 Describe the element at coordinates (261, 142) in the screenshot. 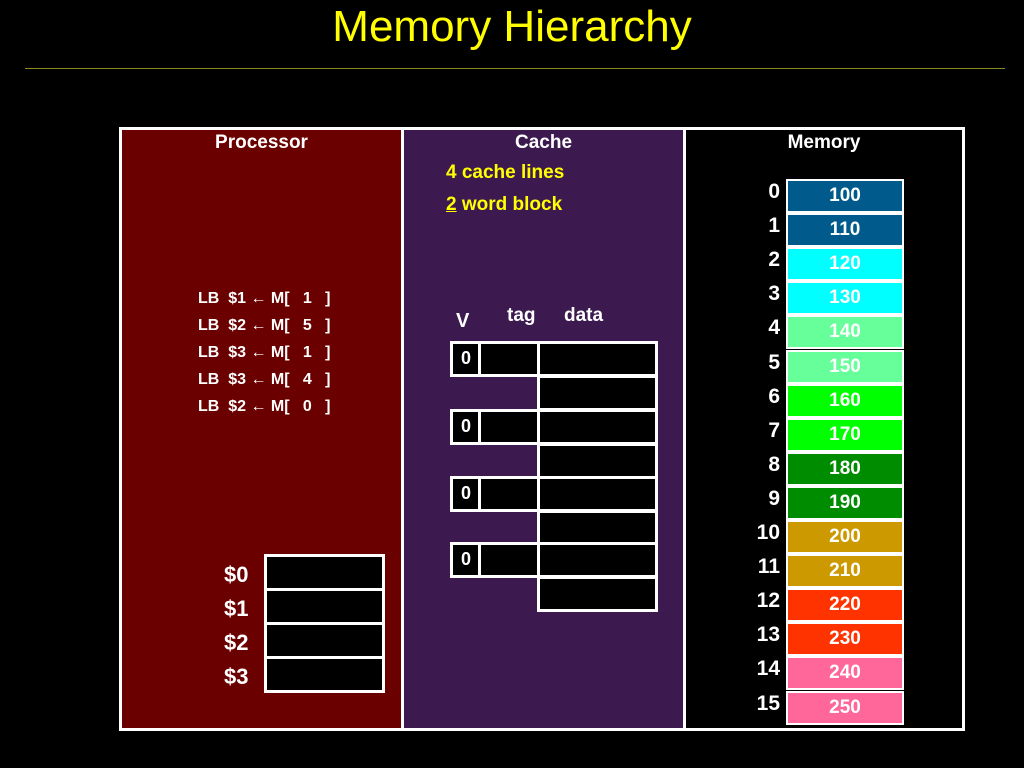

I see `processor-heading: Processor` at that location.